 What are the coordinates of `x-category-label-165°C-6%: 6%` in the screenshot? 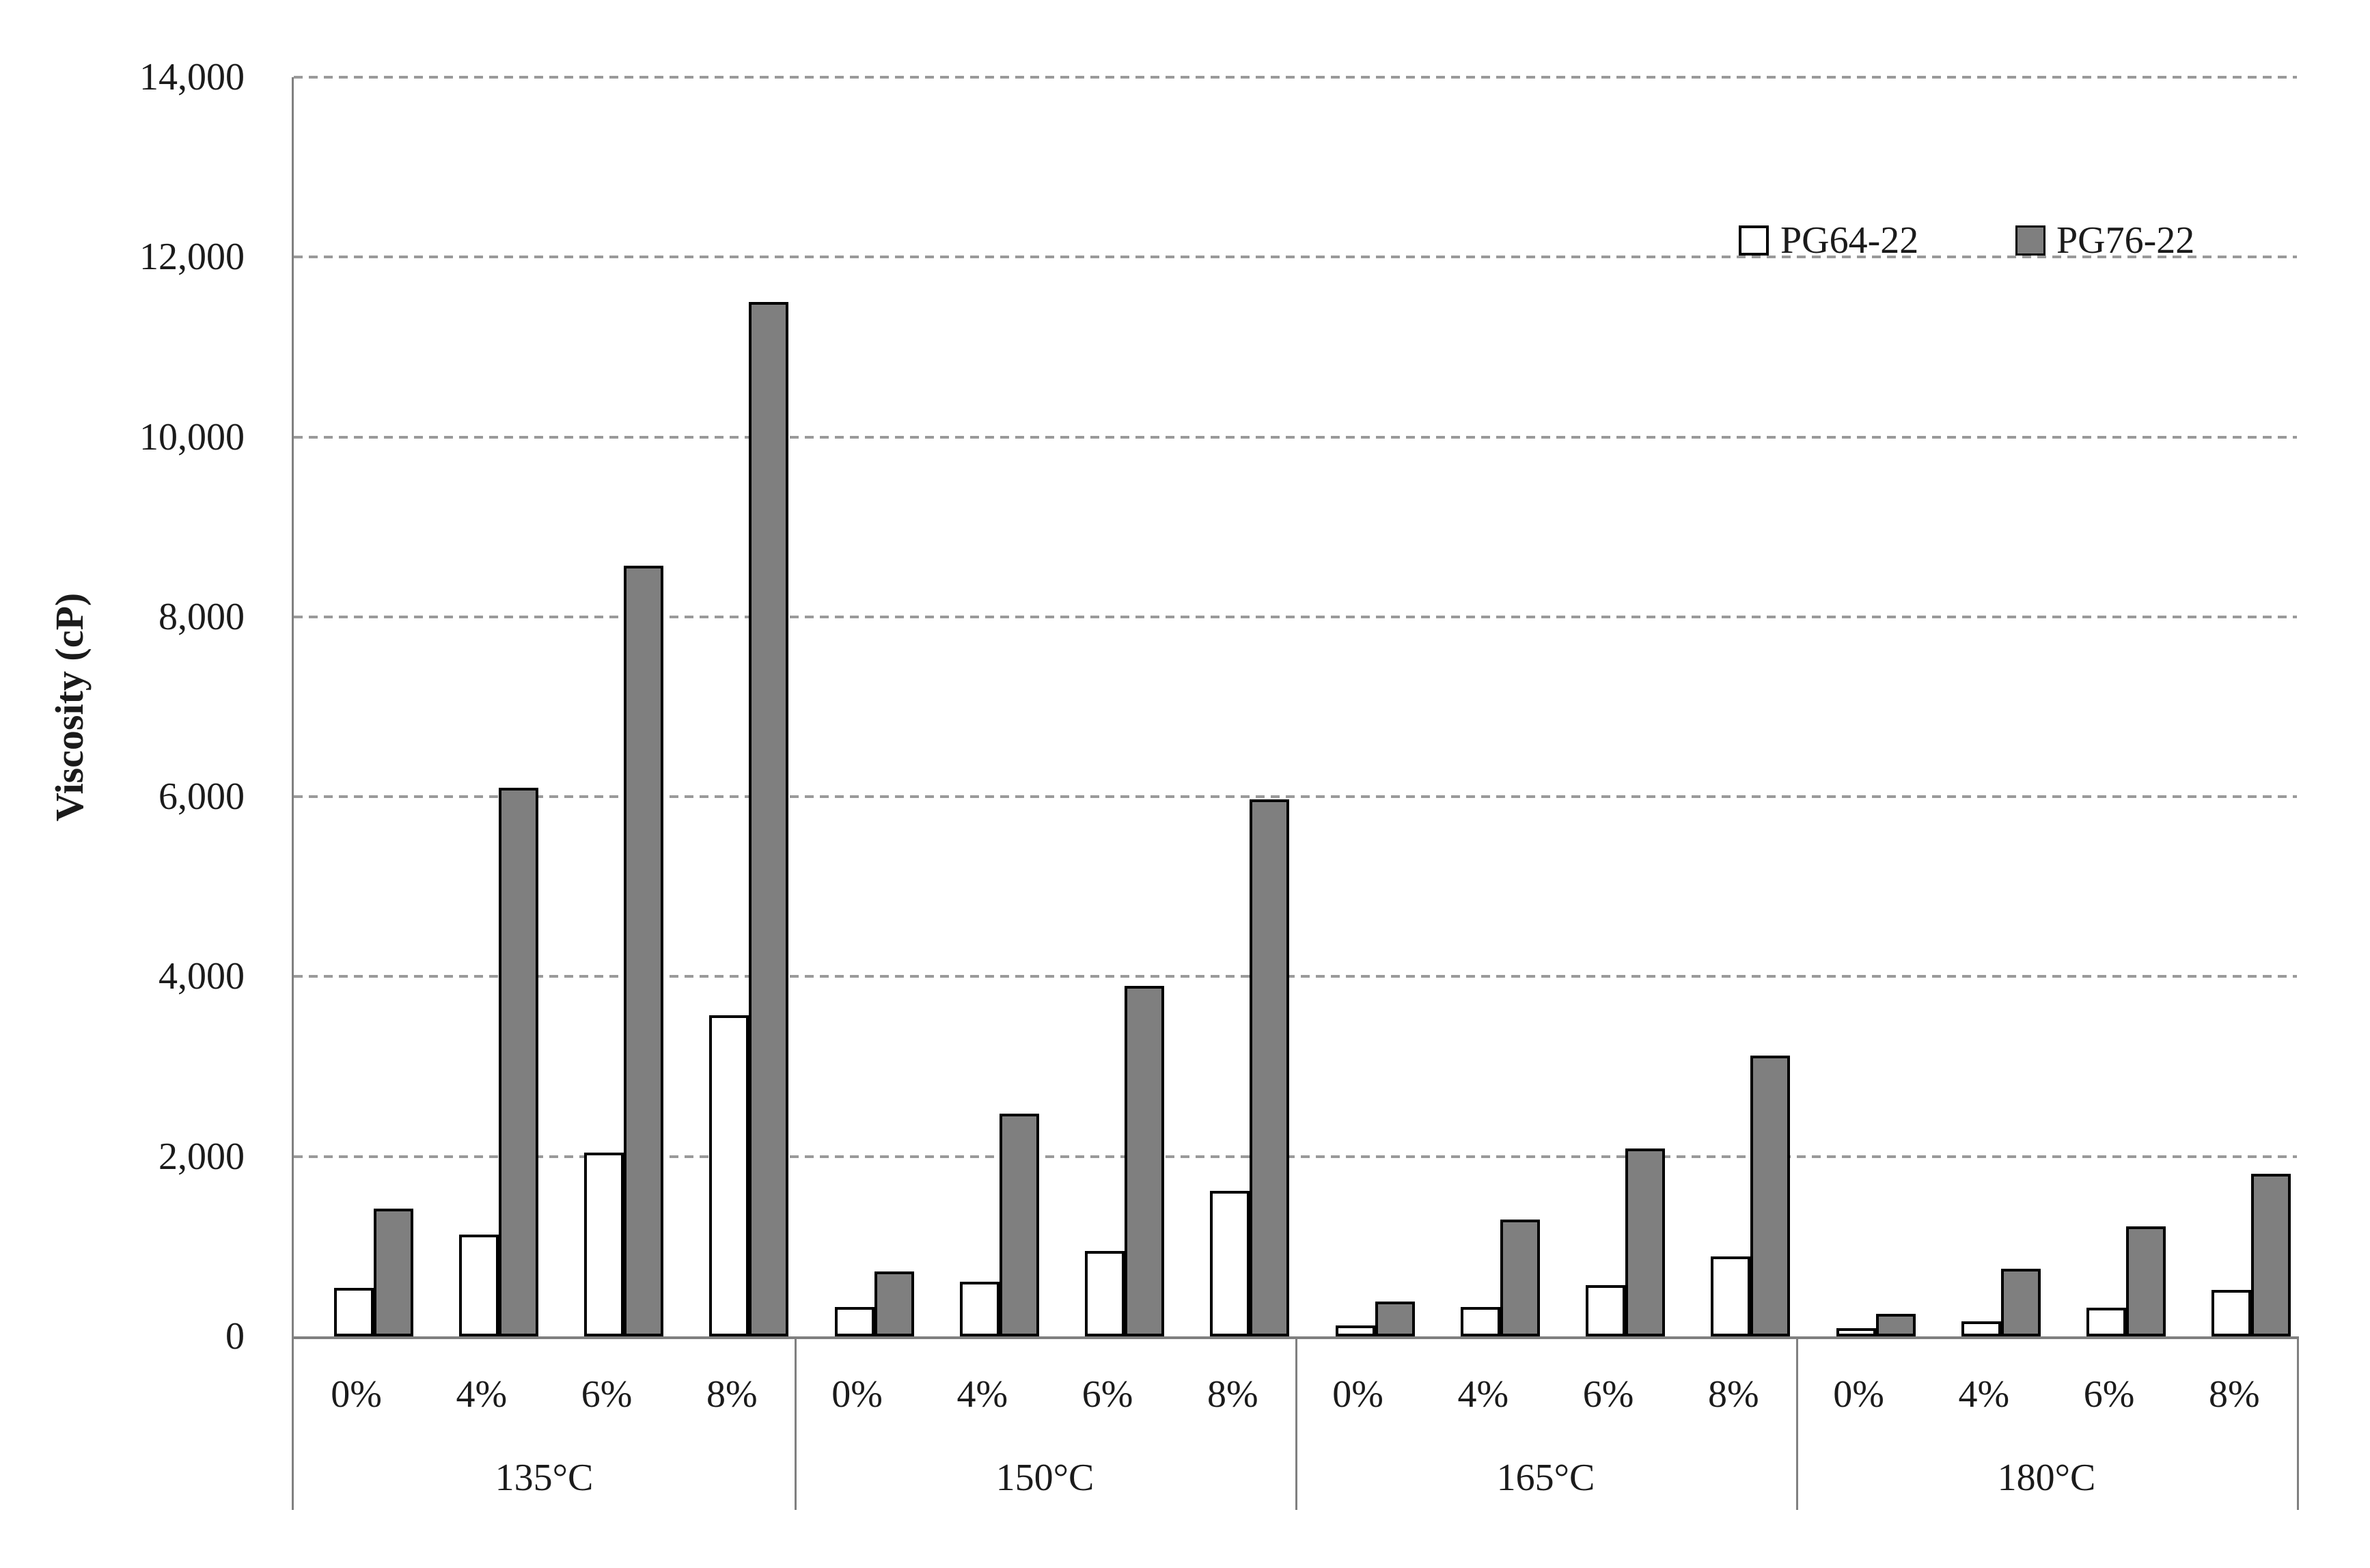 It's located at (1608, 1395).